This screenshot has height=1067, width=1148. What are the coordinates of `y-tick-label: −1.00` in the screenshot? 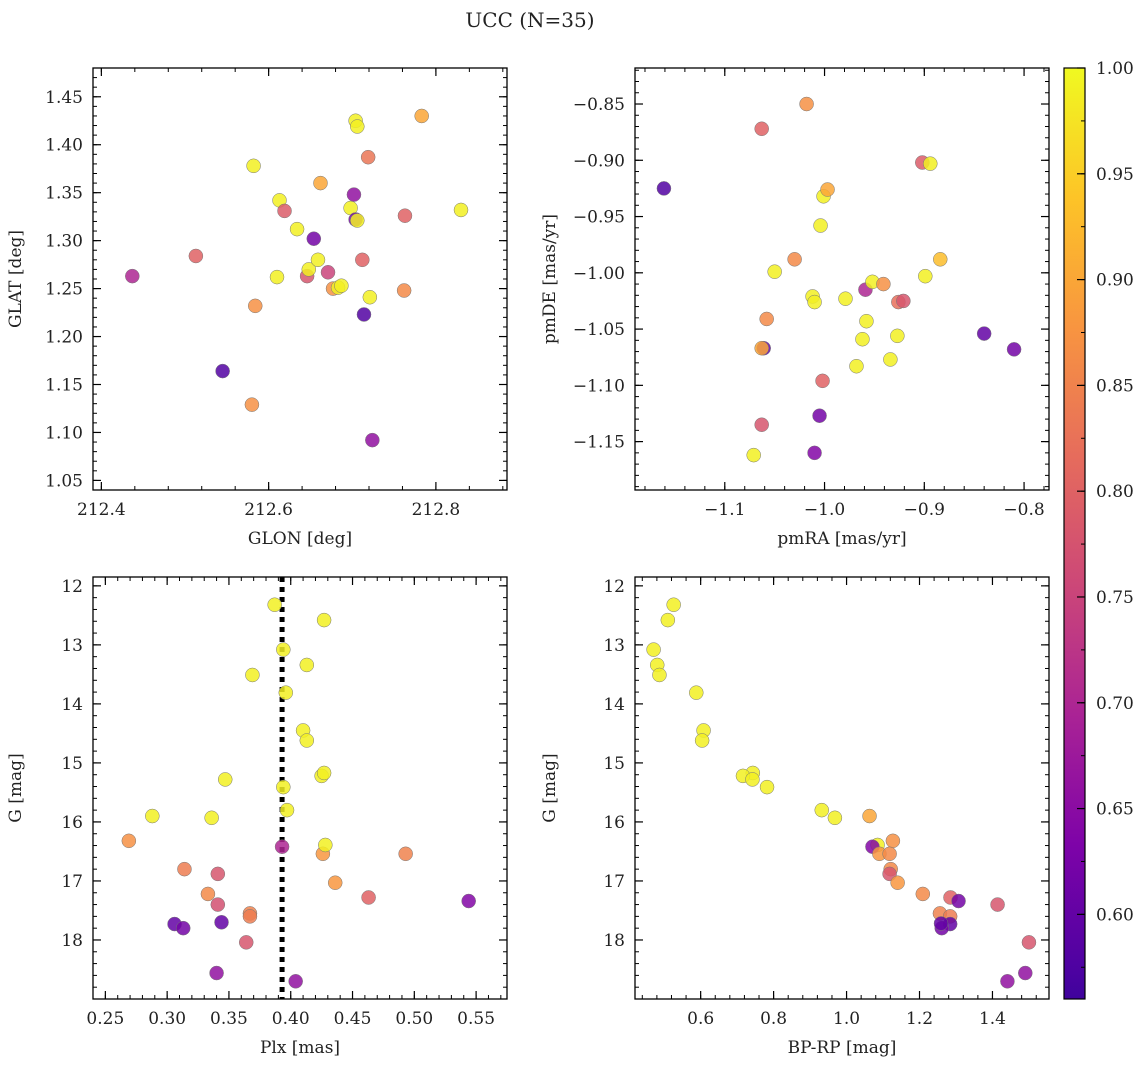 It's located at (599, 274).